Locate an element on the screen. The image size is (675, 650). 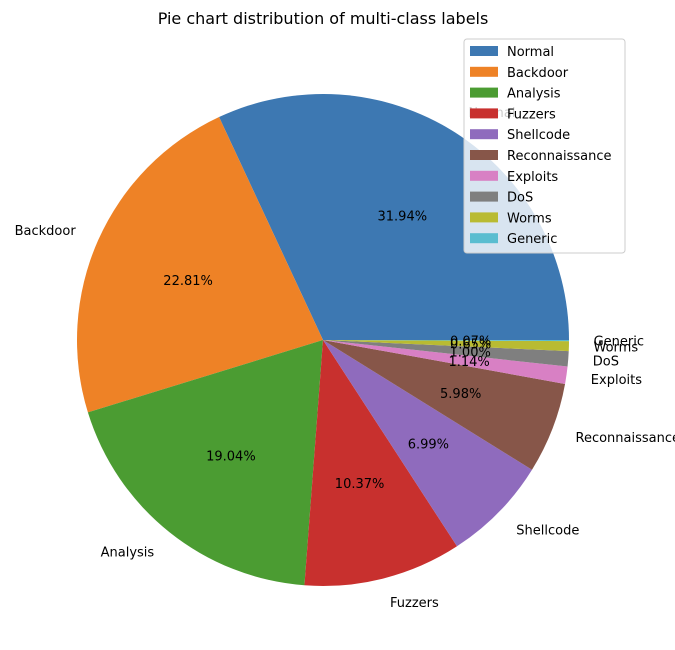
legend-swatch-backdoor is located at coordinates (484, 71).